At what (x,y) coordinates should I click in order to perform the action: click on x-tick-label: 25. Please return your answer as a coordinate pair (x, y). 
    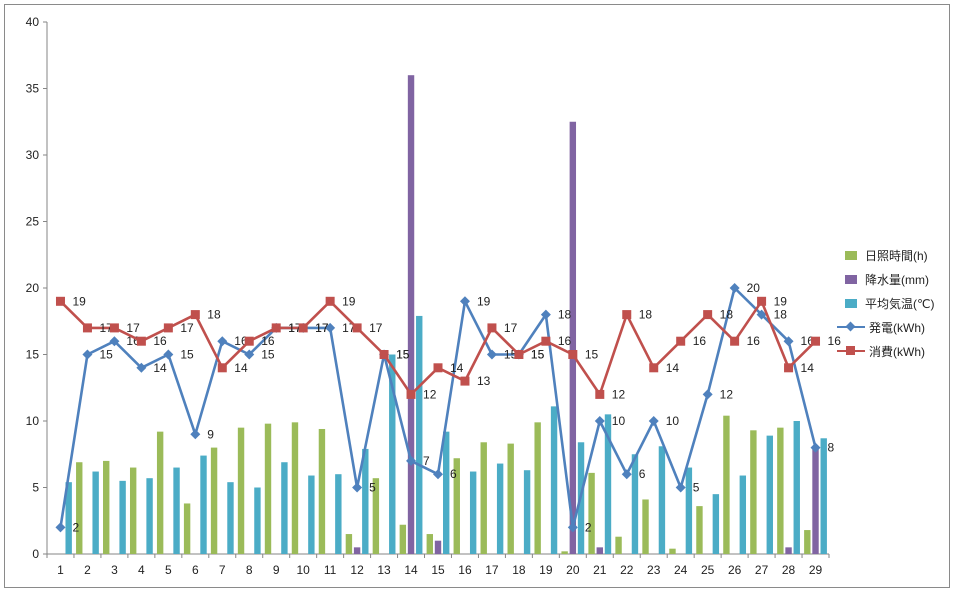
    Looking at the image, I should click on (708, 570).